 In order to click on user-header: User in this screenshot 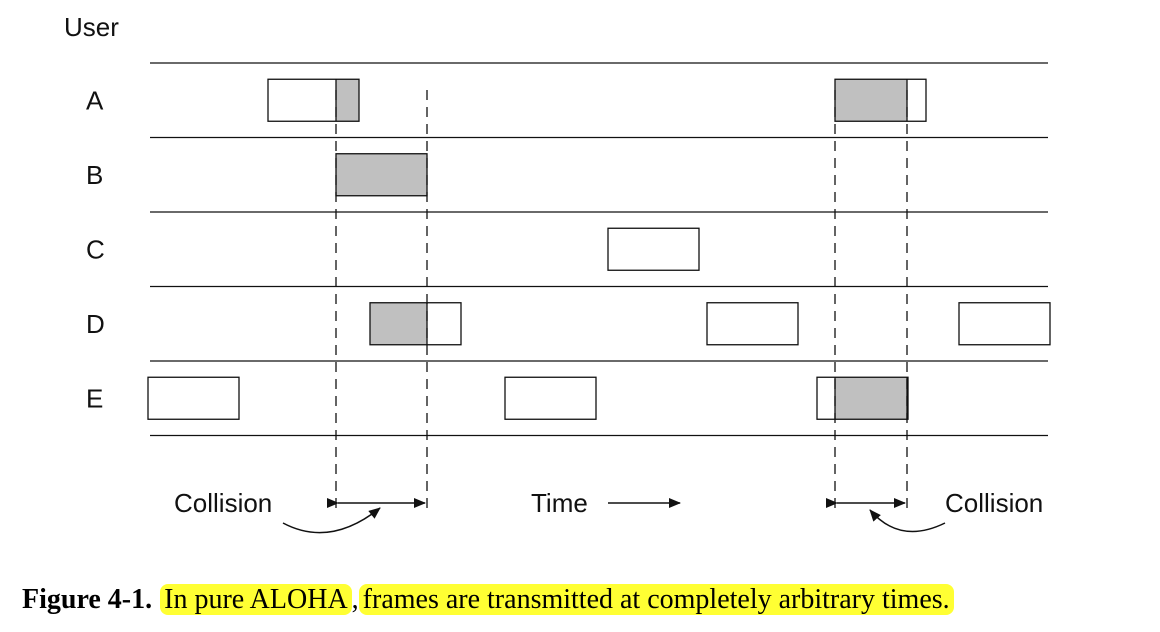, I will do `click(91, 27)`.